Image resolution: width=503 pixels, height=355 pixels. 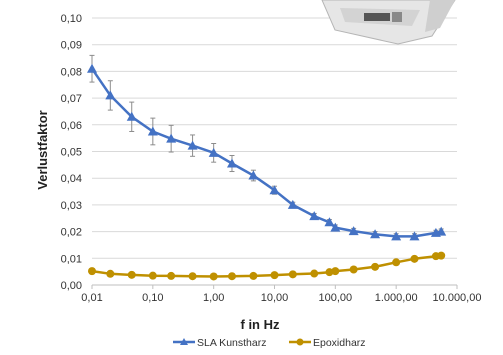 What do you see at coordinates (71, 179) in the screenshot?
I see `y-tick-label: 0,04` at bounding box center [71, 179].